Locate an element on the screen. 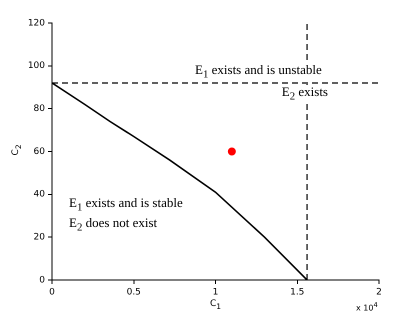 The height and width of the screenshot is (326, 400). y-tick-label: 40 is located at coordinates (40, 195).